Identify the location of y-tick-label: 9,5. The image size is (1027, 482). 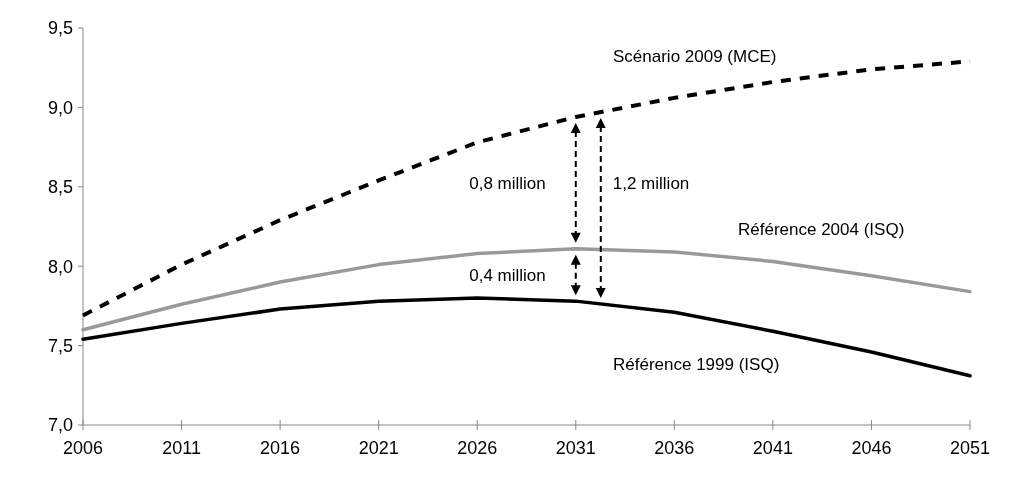
(60, 28).